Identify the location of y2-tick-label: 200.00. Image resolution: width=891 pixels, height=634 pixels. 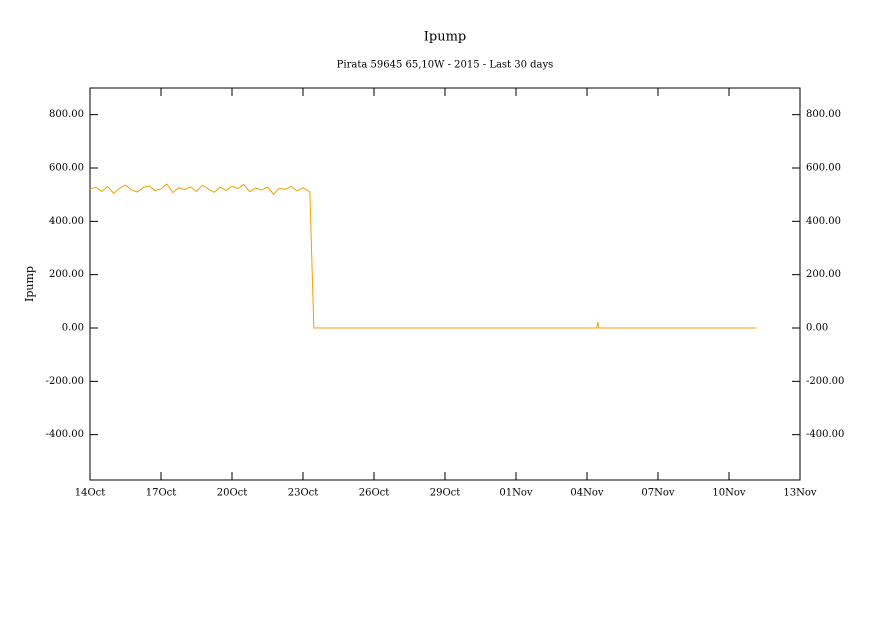
(823, 274).